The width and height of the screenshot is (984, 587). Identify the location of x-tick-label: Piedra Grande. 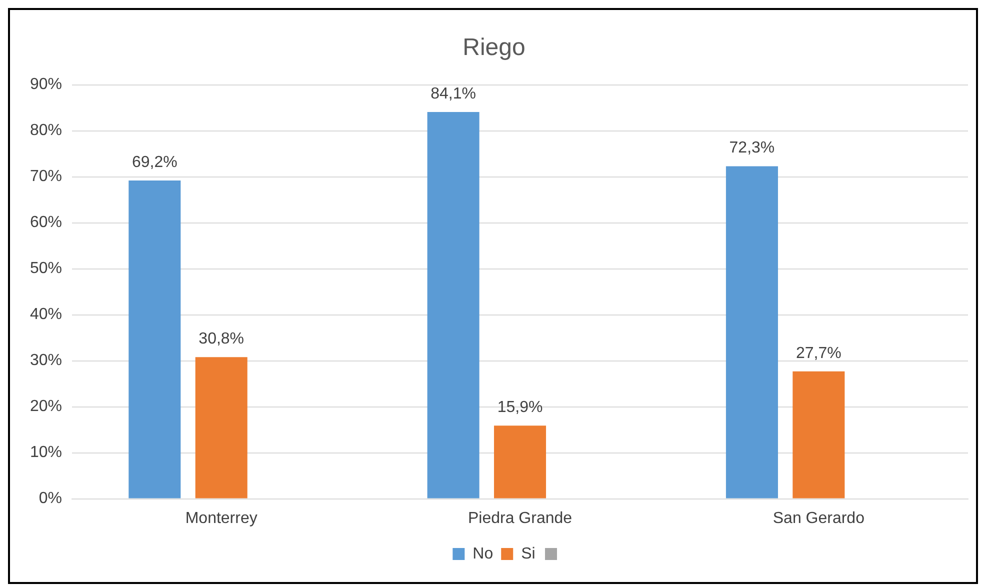
(520, 518).